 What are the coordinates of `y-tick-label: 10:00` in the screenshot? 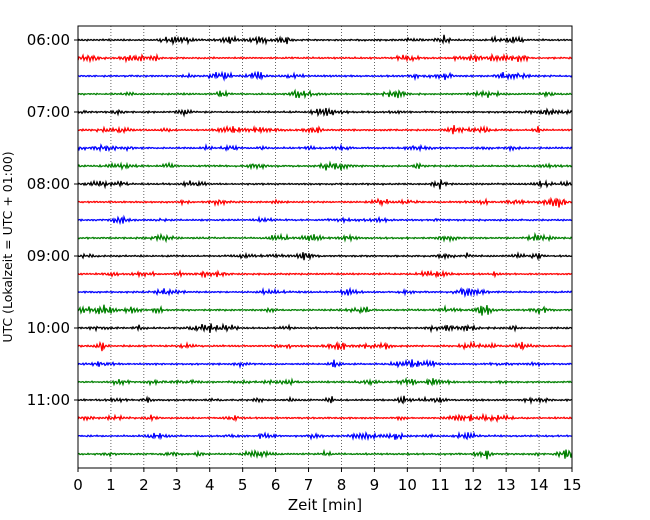 It's located at (48, 328).